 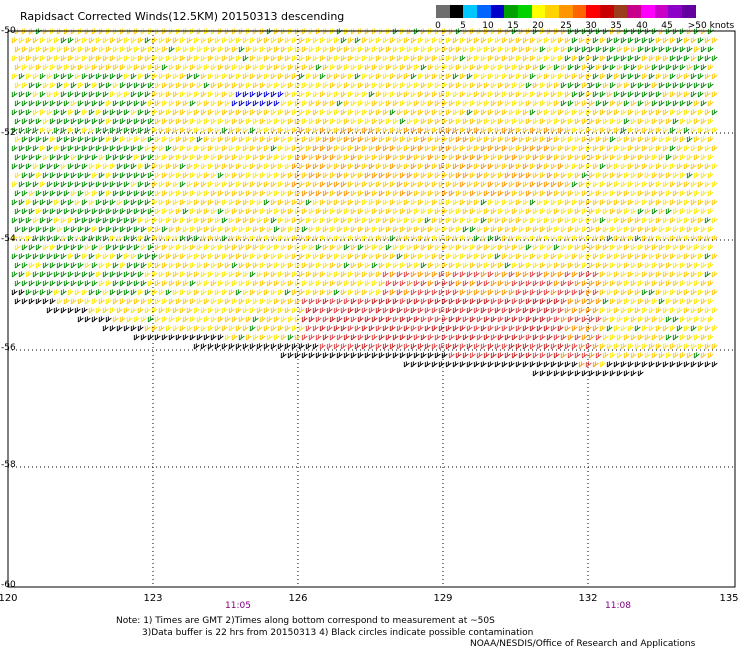 What do you see at coordinates (238, 606) in the screenshot?
I see `pass-time-1: 11:05` at bounding box center [238, 606].